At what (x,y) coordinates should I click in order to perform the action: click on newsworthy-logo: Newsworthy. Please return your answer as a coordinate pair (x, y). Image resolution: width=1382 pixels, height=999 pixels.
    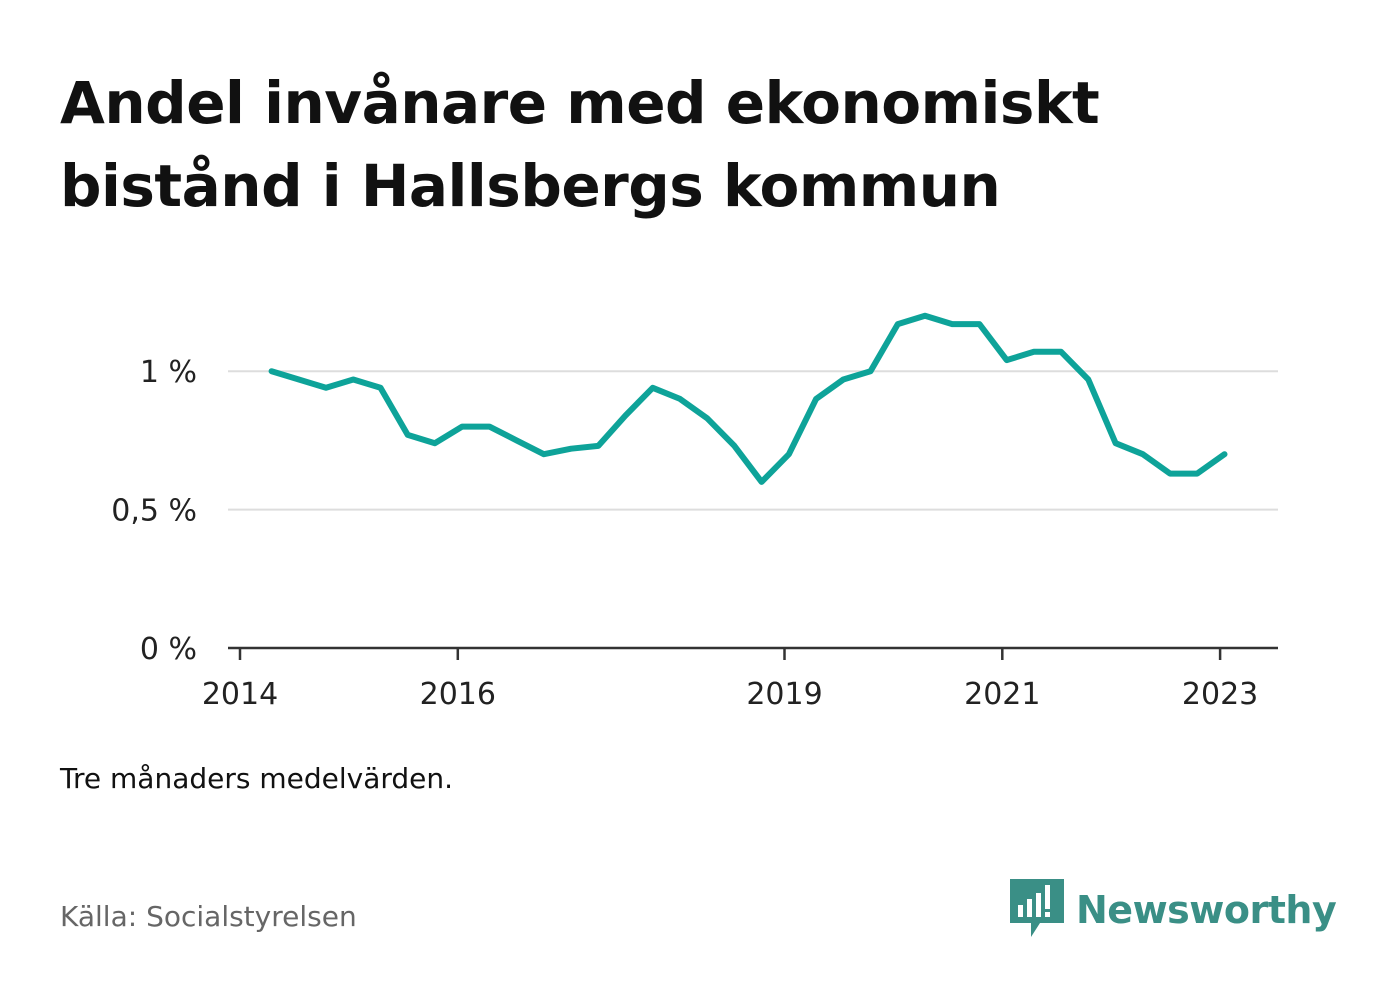
    Looking at the image, I should click on (1173, 910).